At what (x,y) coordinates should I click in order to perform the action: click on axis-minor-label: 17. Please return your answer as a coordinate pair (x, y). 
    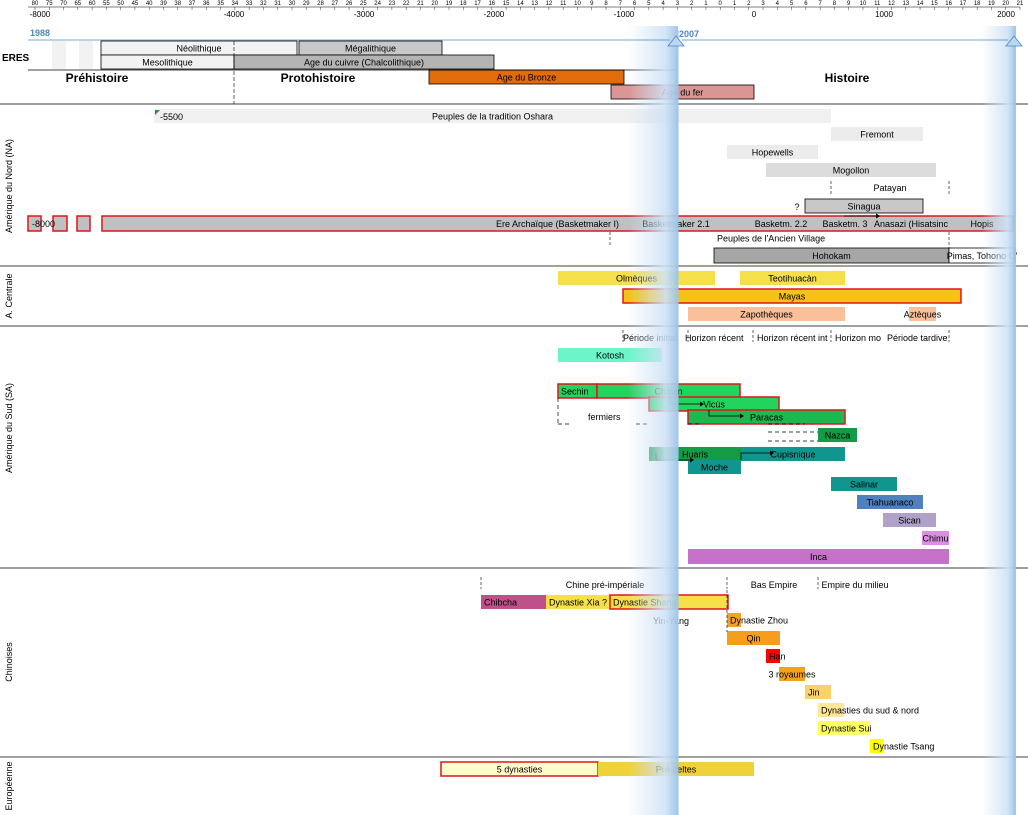
    Looking at the image, I should click on (477, 4).